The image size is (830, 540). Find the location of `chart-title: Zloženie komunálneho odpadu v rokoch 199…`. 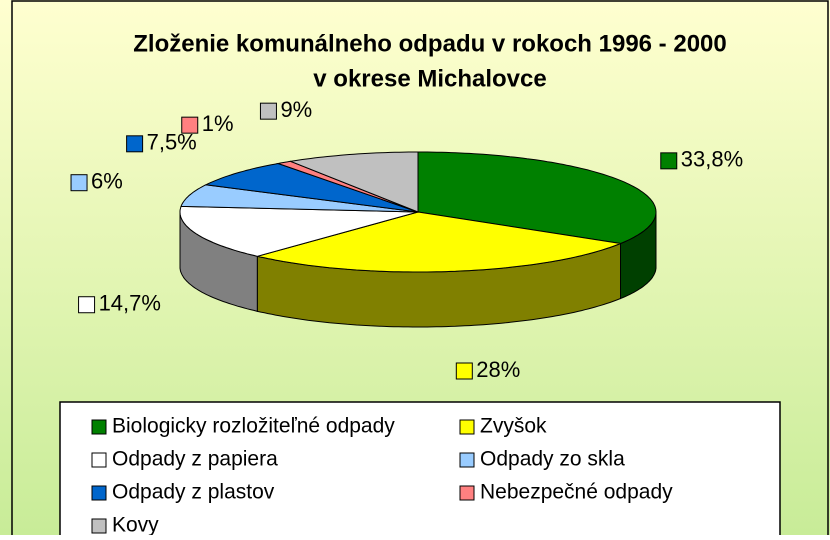

chart-title: Zloženie komunálneho odpadu v rokoch 199… is located at coordinates (429, 43).